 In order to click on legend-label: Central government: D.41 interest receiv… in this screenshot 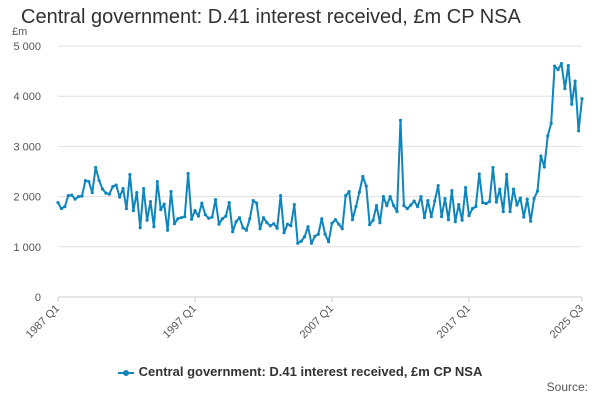, I will do `click(310, 371)`.